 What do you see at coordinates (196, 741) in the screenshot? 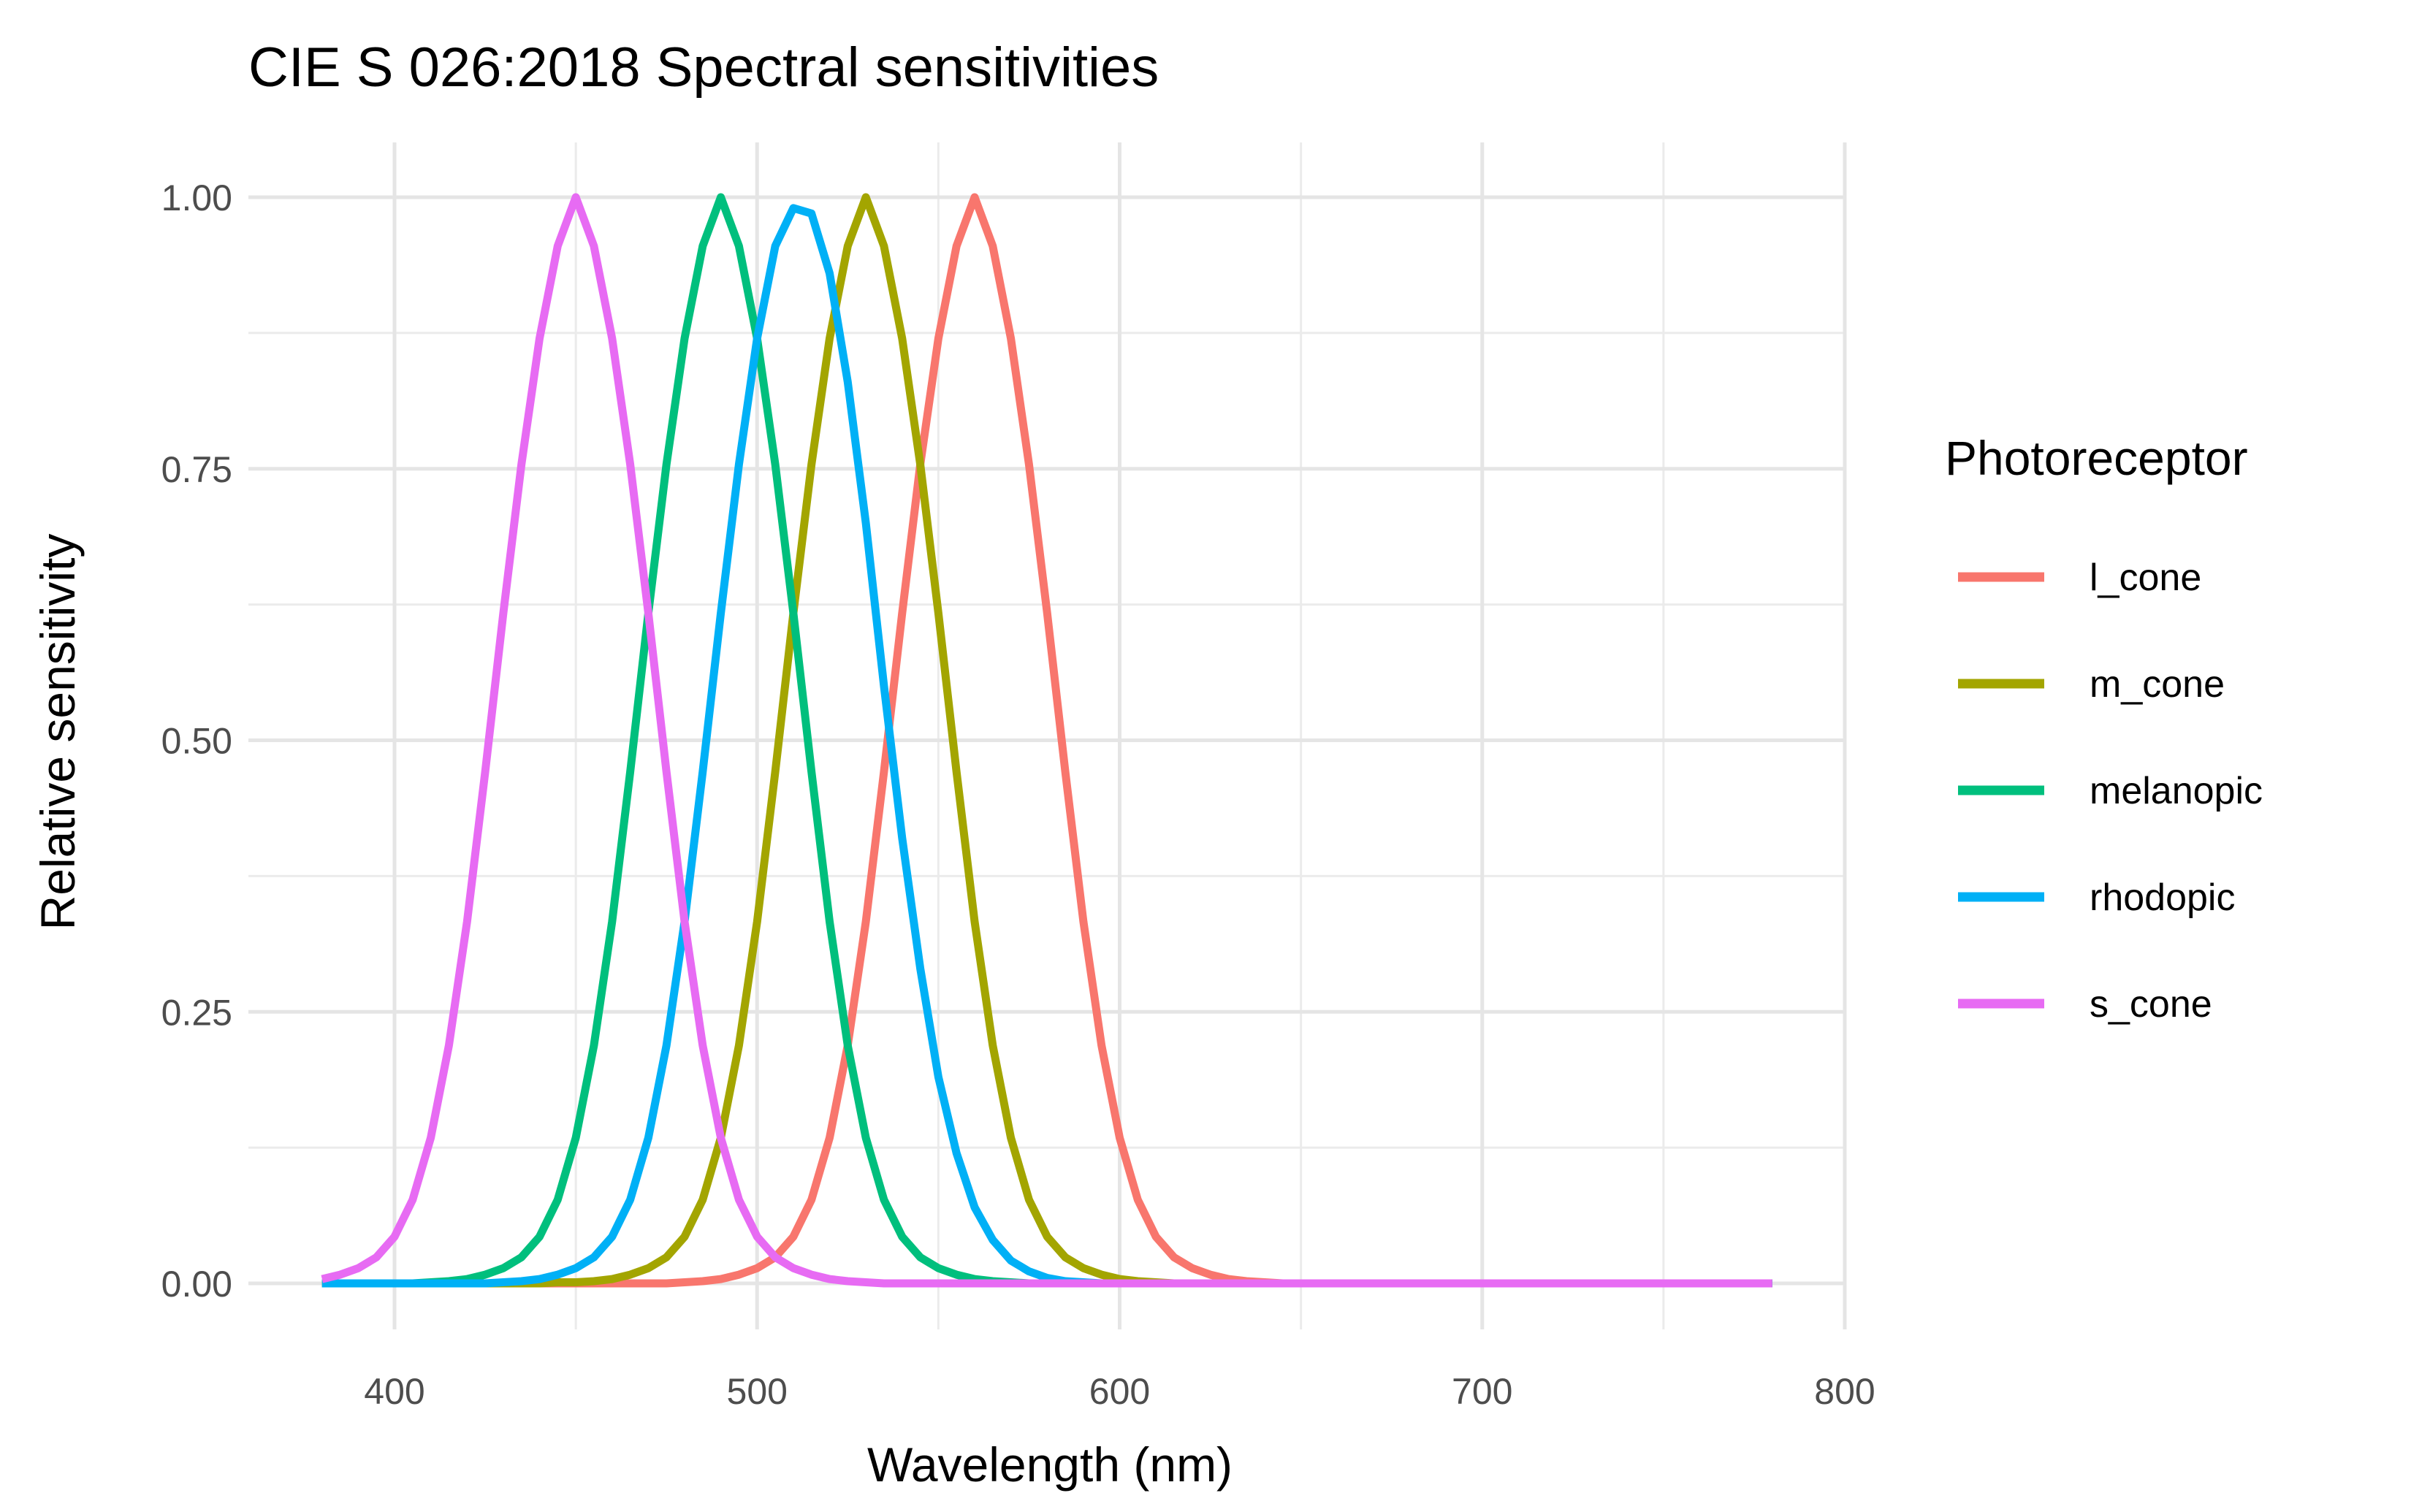
I see `y-tick-label: 0.50` at bounding box center [196, 741].